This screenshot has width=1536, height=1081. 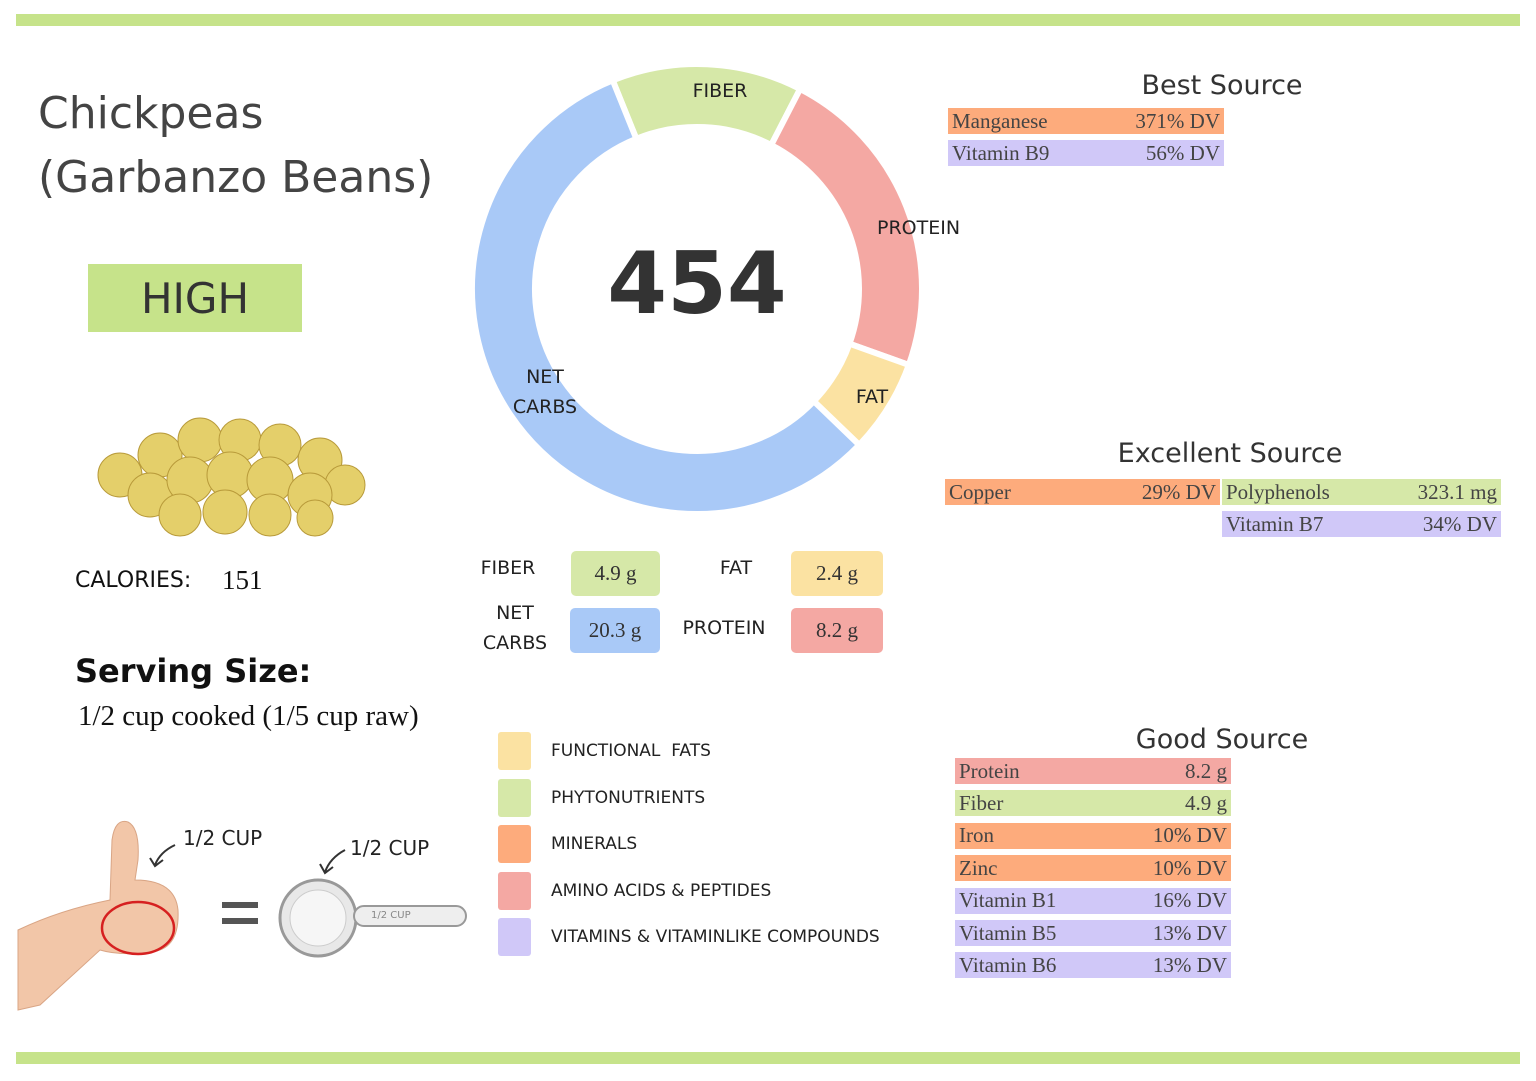 What do you see at coordinates (391, 915) in the screenshot?
I see `cup-handle-label: 1/2 CUP` at bounding box center [391, 915].